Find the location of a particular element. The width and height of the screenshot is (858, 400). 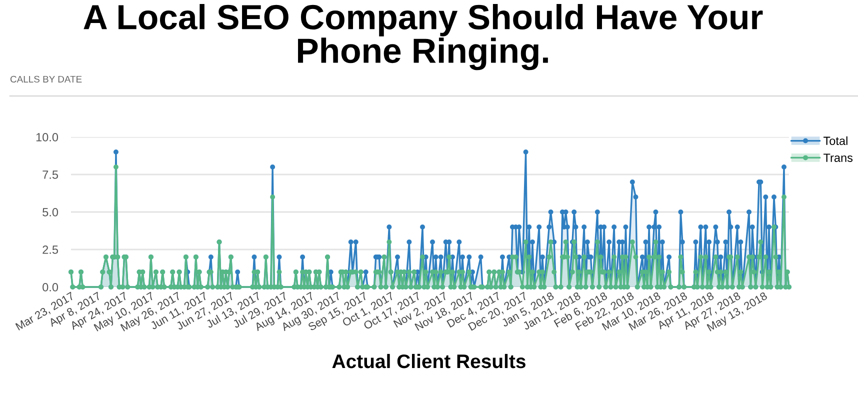

text: Actual Client Results is located at coordinates (429, 361).